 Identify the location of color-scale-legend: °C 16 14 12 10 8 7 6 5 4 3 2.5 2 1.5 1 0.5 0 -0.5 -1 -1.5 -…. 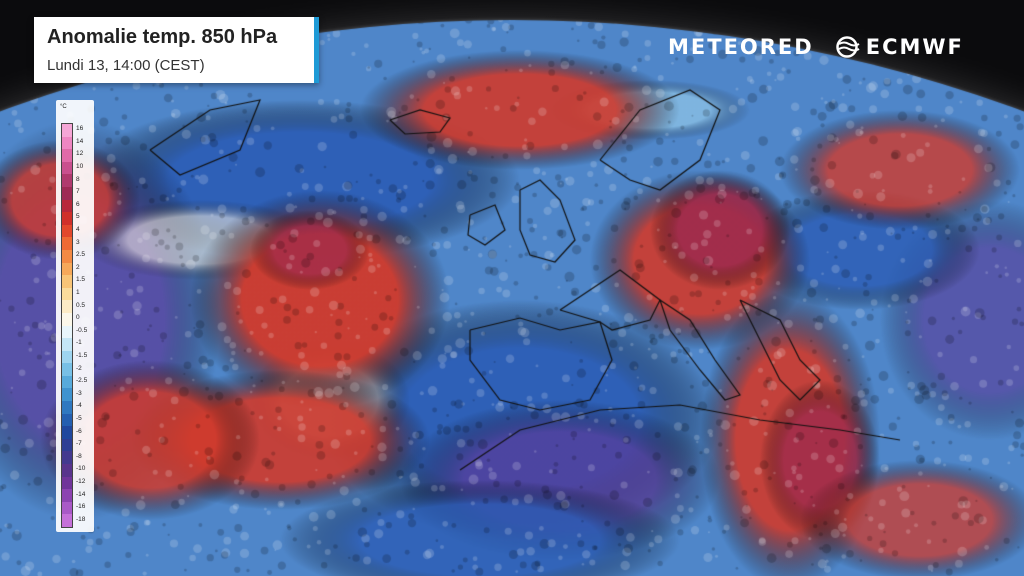
(75, 316).